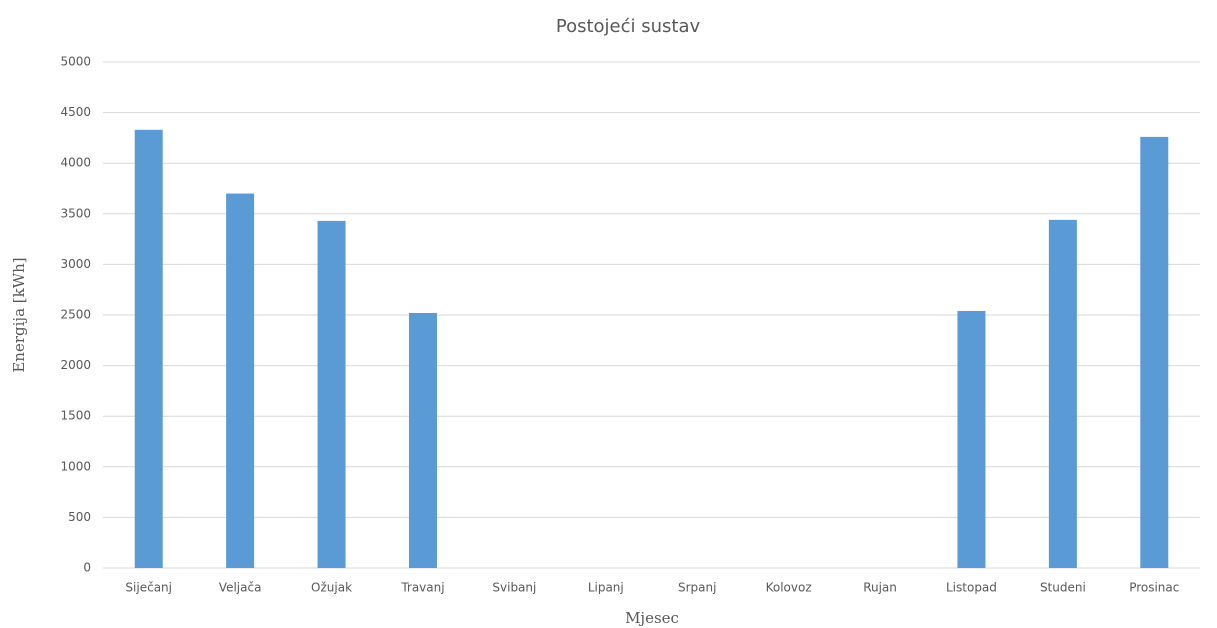 The image size is (1217, 628). I want to click on y-tick-label: 1000, so click(75, 466).